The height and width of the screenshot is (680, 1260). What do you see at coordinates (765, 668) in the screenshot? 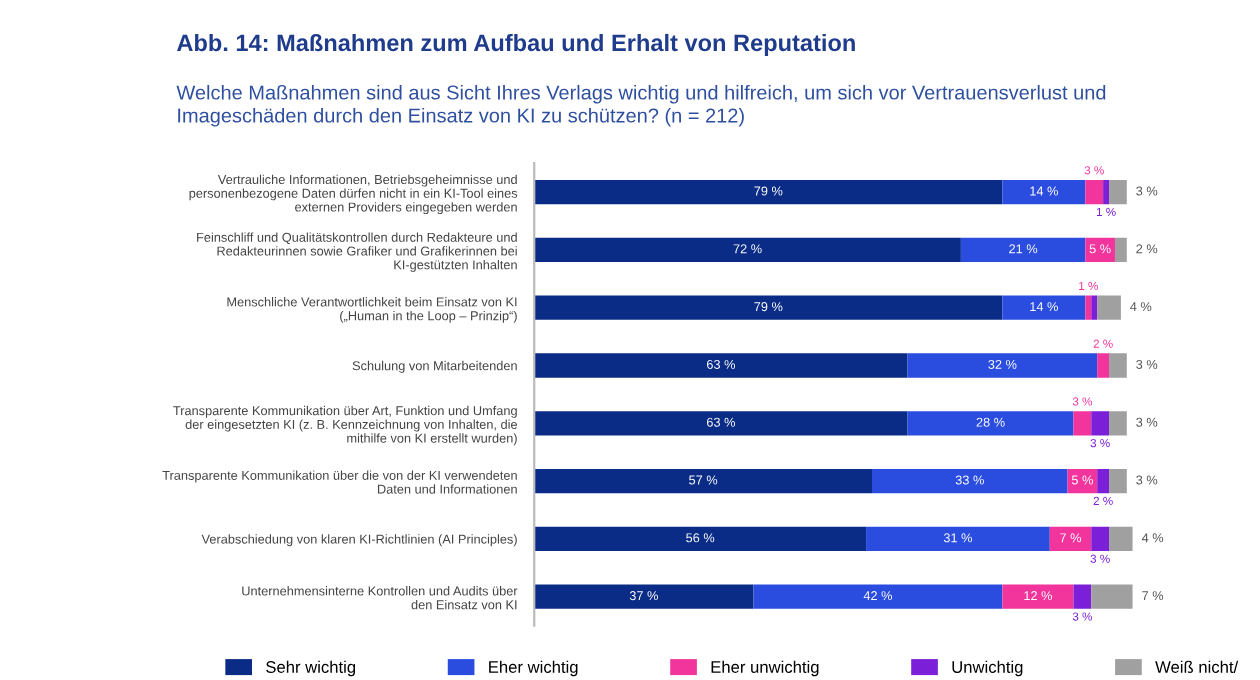
I see `legend-label: Eher unwichtig` at bounding box center [765, 668].